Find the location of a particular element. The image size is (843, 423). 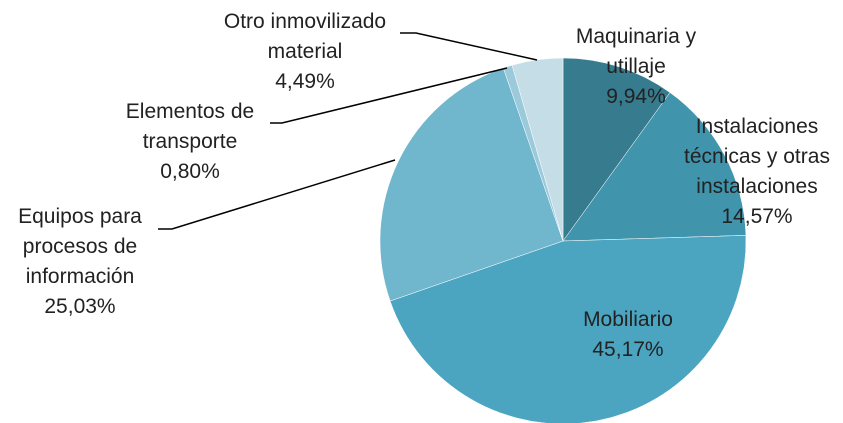

value-label: 0,80% is located at coordinates (190, 171).